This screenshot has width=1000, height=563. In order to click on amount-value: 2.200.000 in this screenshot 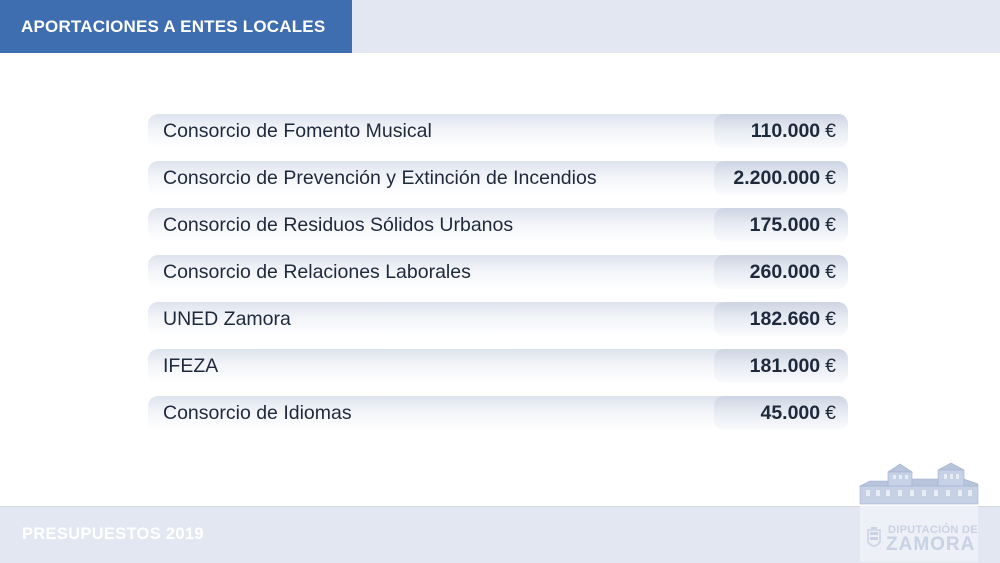, I will do `click(777, 178)`.